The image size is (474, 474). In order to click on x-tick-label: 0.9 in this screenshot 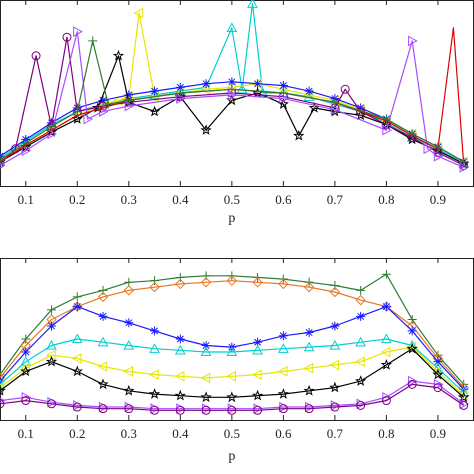, I will do `click(438, 433)`.